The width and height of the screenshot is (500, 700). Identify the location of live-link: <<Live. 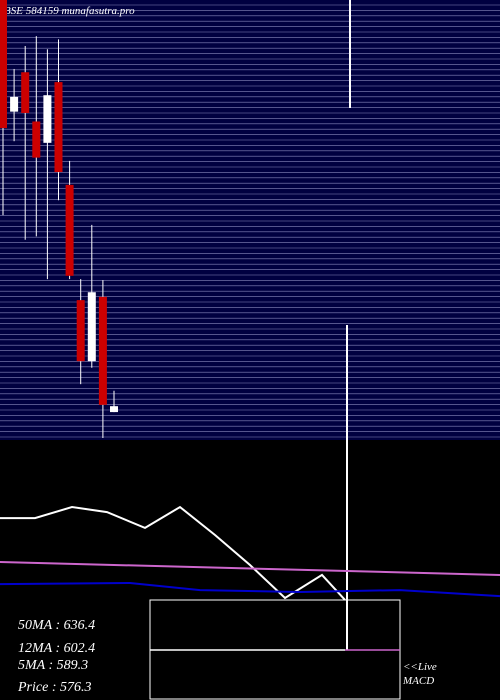
(420, 667).